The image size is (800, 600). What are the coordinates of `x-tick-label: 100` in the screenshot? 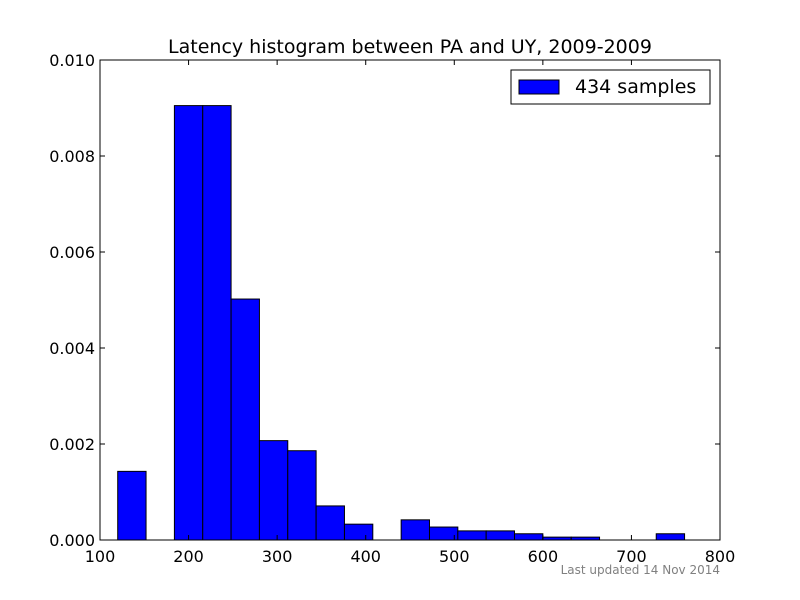 It's located at (100, 556).